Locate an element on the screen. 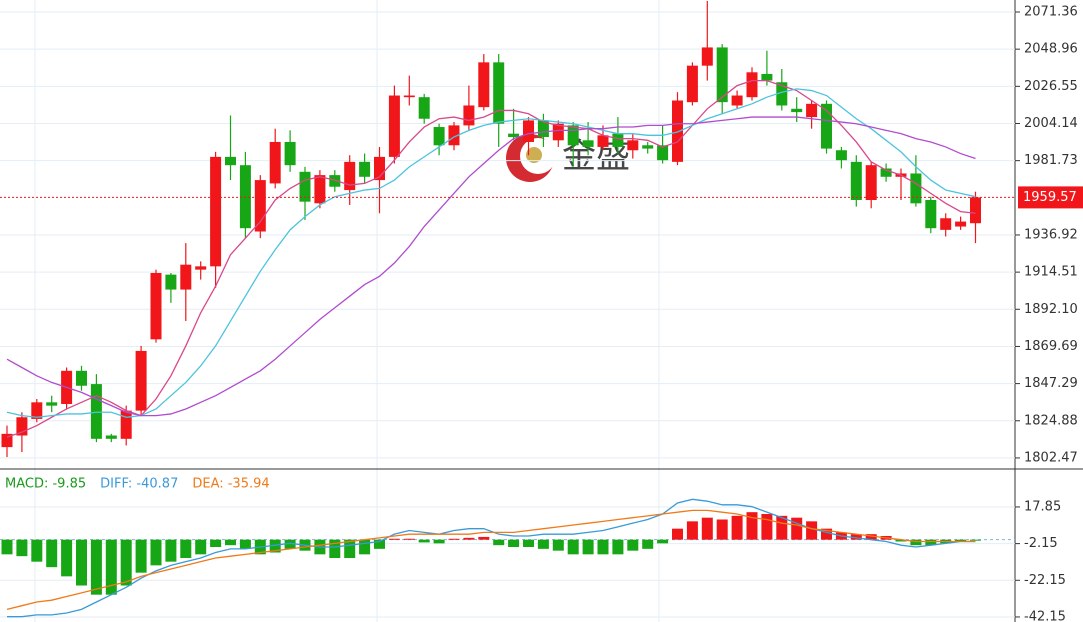 Image resolution: width=1083 pixels, height=622 pixels. line is located at coordinates (491, 559).